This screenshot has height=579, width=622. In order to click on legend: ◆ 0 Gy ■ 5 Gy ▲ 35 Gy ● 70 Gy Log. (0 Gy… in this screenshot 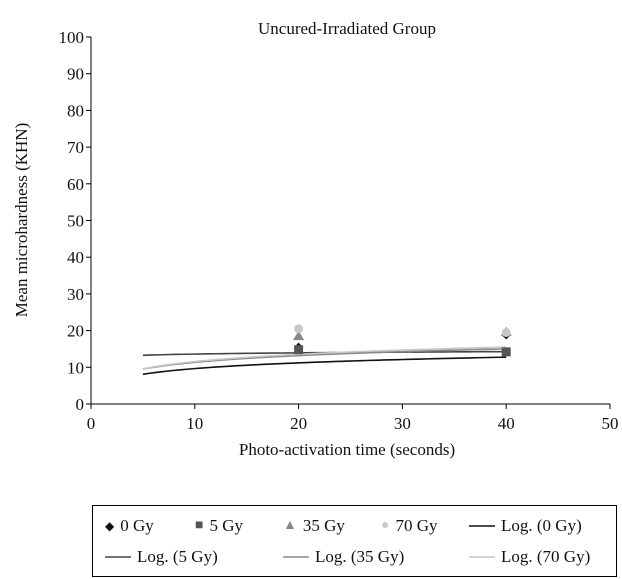, I will do `click(354, 541)`.